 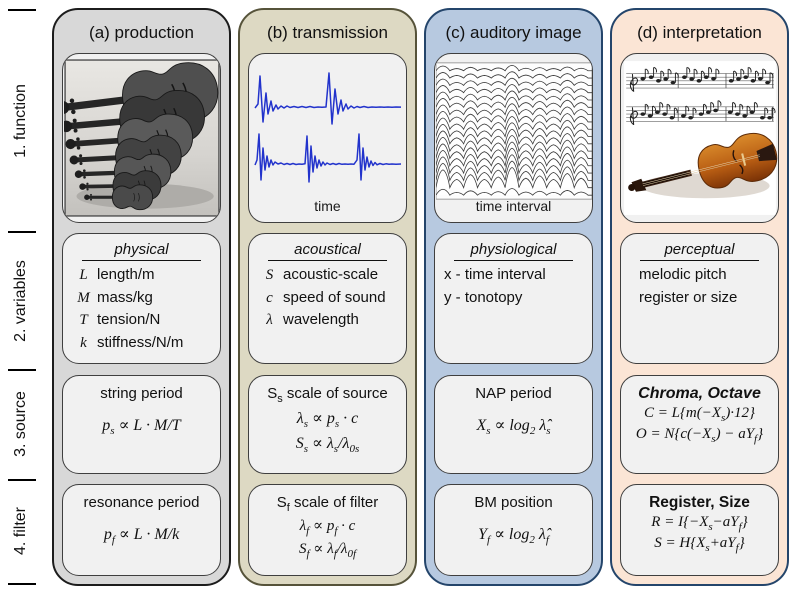 What do you see at coordinates (141, 251) in the screenshot?
I see `variables-heading: physical` at bounding box center [141, 251].